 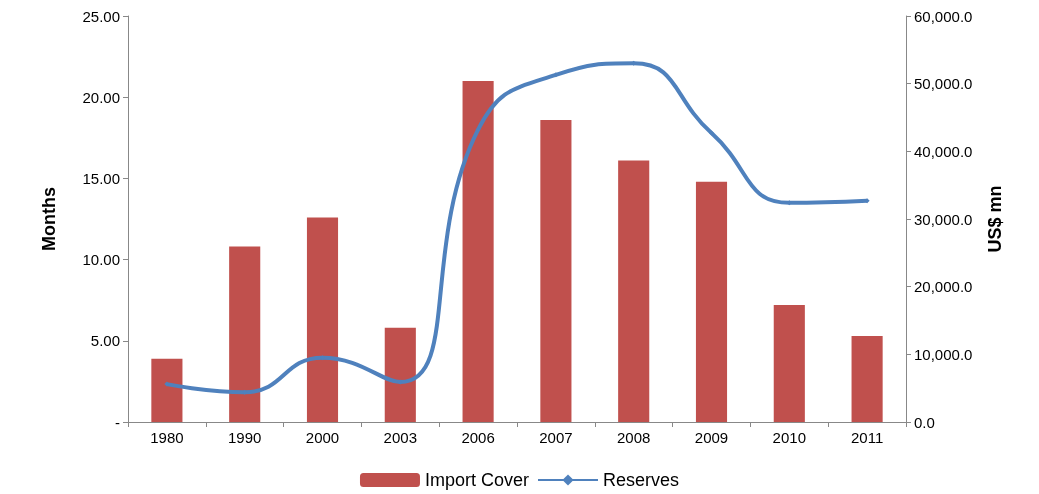 What do you see at coordinates (101, 260) in the screenshot?
I see `y-tick-label: 10.00` at bounding box center [101, 260].